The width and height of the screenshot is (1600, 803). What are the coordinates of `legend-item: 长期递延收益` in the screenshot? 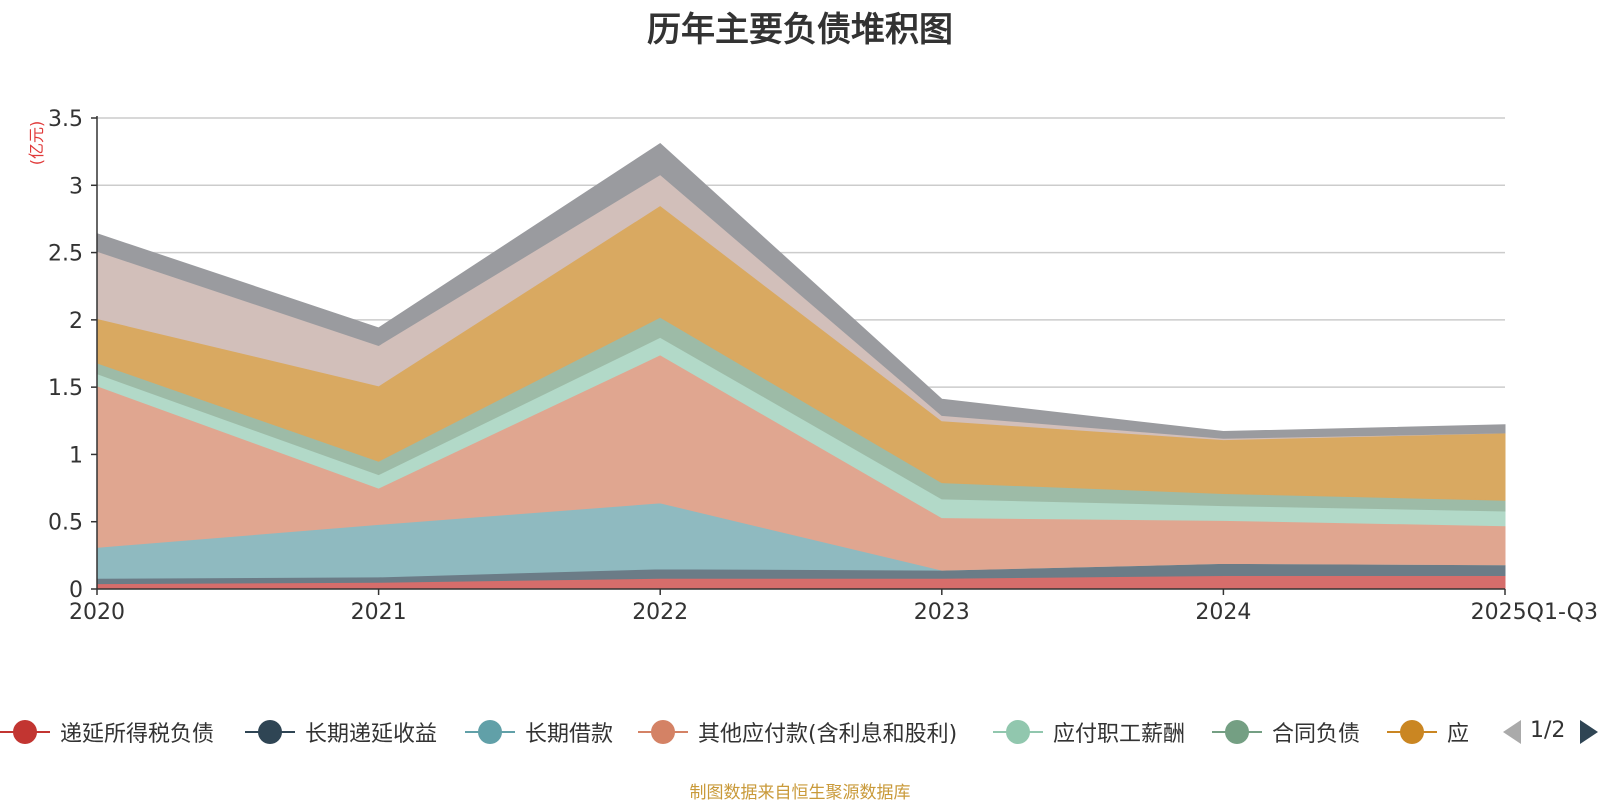 It's located at (341, 732).